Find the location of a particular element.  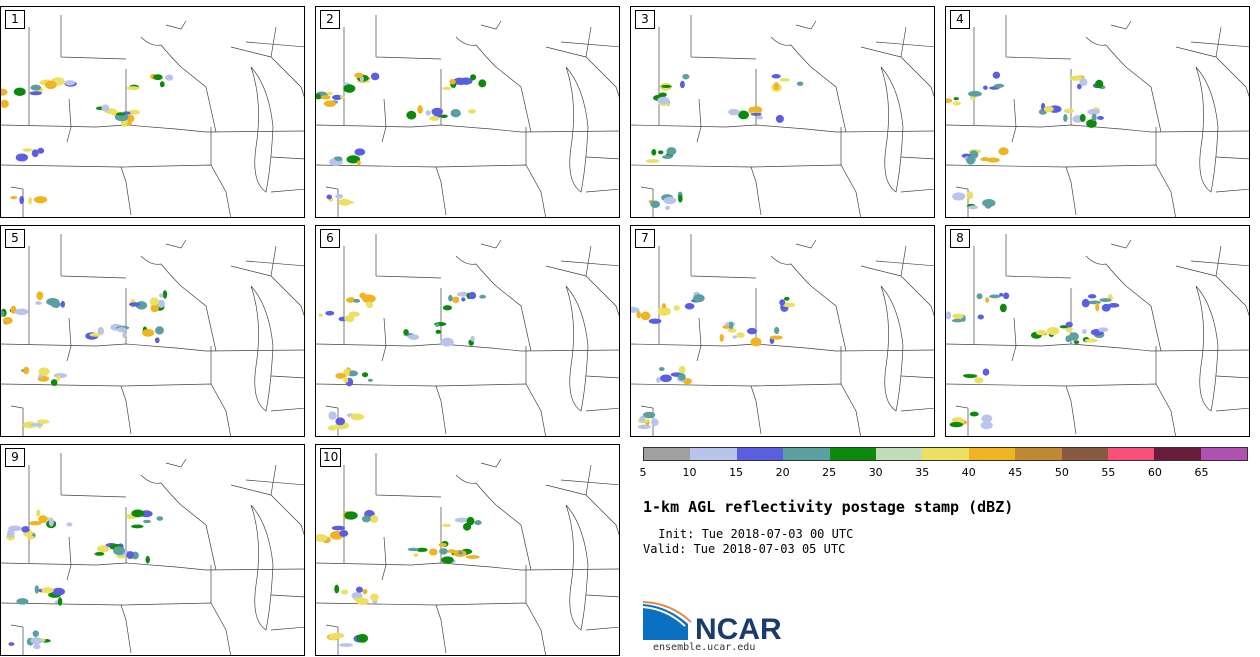

logo-url: ensemble.ucar.edu is located at coordinates (704, 647).